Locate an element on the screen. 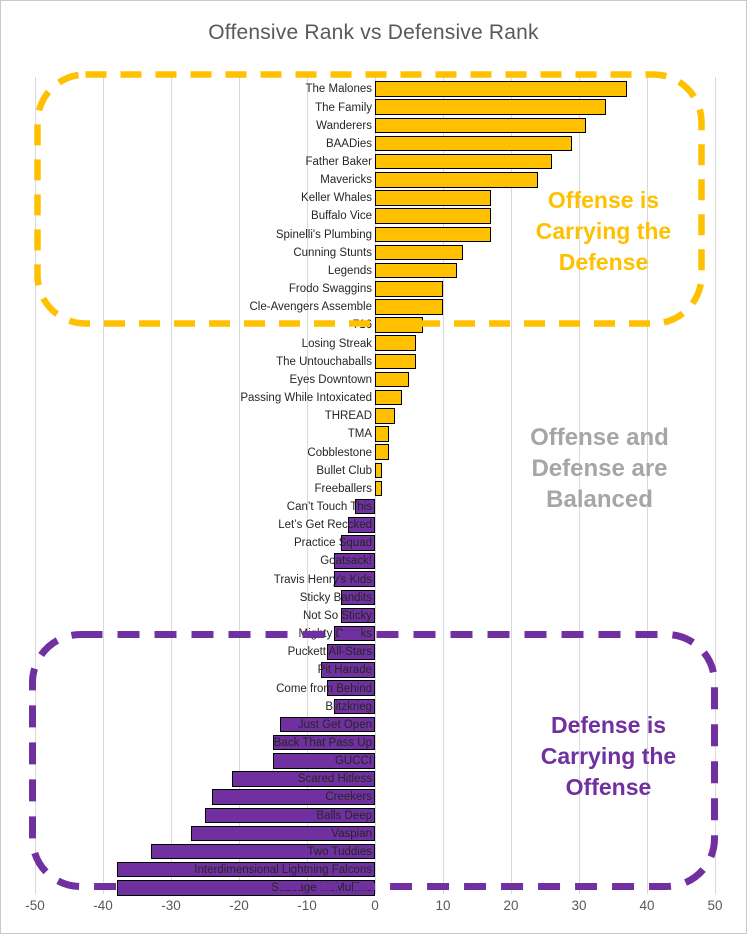 The width and height of the screenshot is (747, 934). bar-label: Goatsack! is located at coordinates (346, 561).